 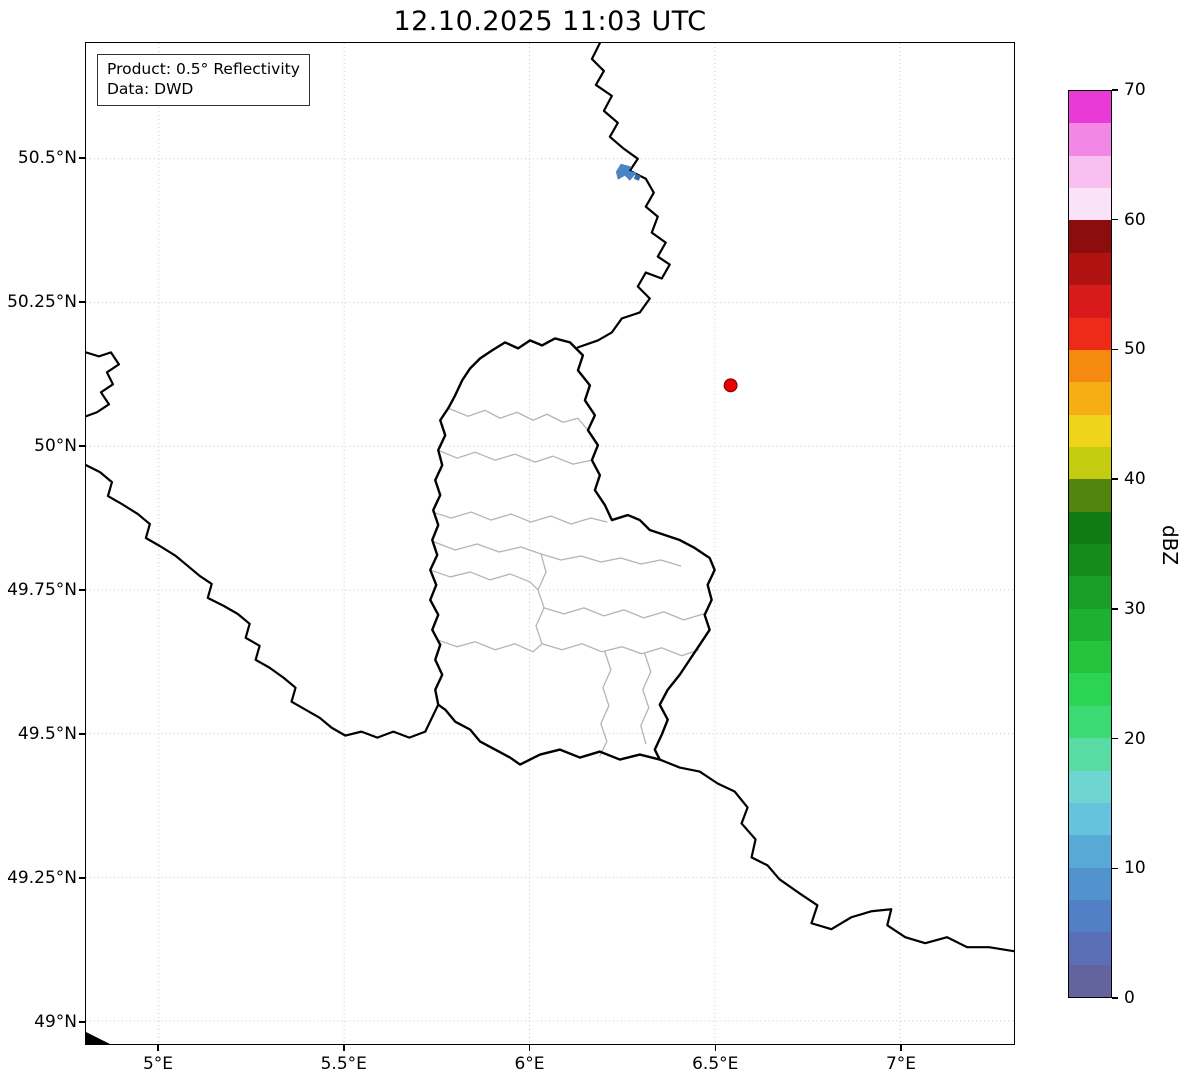 I want to click on colorbar-tick-label: 70, so click(x=1135, y=90).